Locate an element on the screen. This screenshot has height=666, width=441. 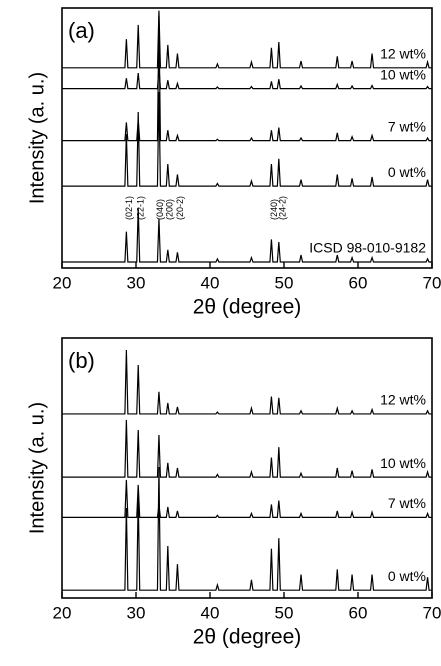
peak-index: (200) is located at coordinates (169, 209).